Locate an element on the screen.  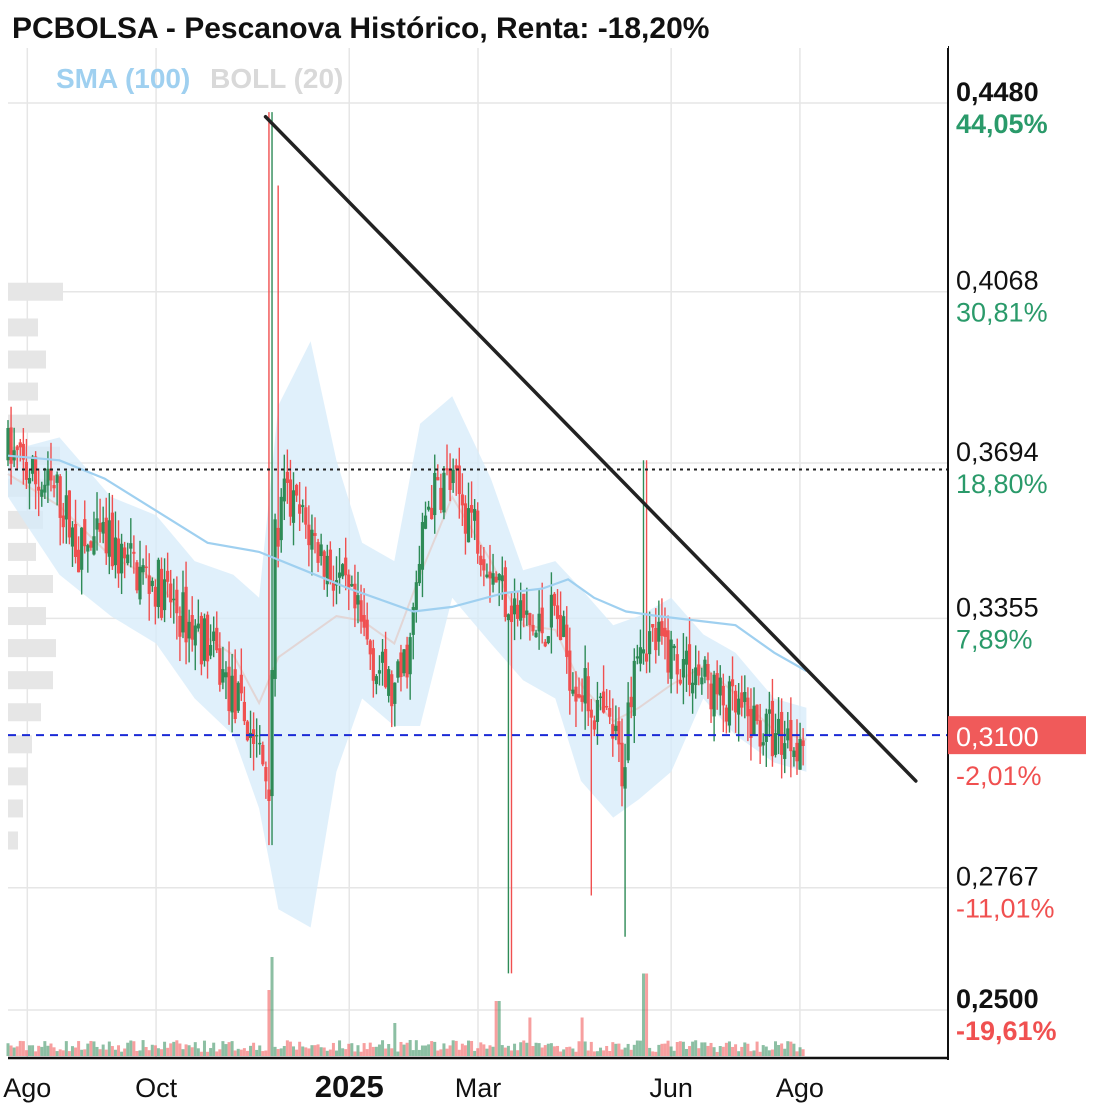
y-tick-percent: 30,81% is located at coordinates (1002, 313).